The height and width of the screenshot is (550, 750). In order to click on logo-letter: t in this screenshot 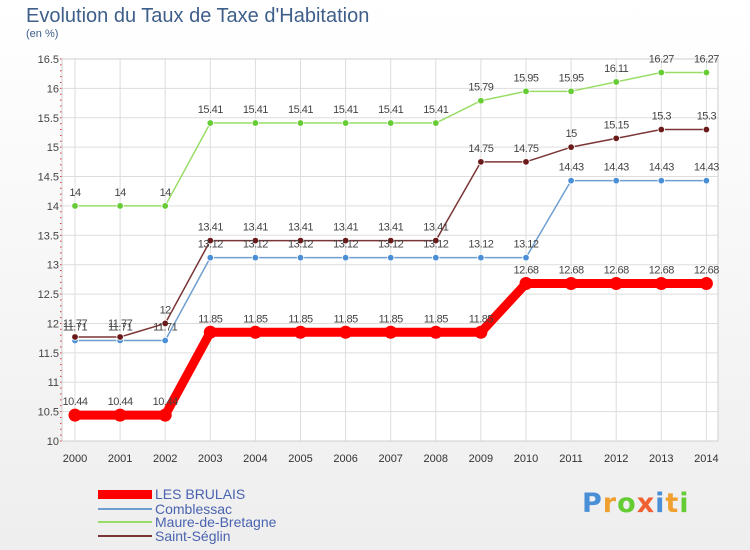, I will do `click(672, 503)`.